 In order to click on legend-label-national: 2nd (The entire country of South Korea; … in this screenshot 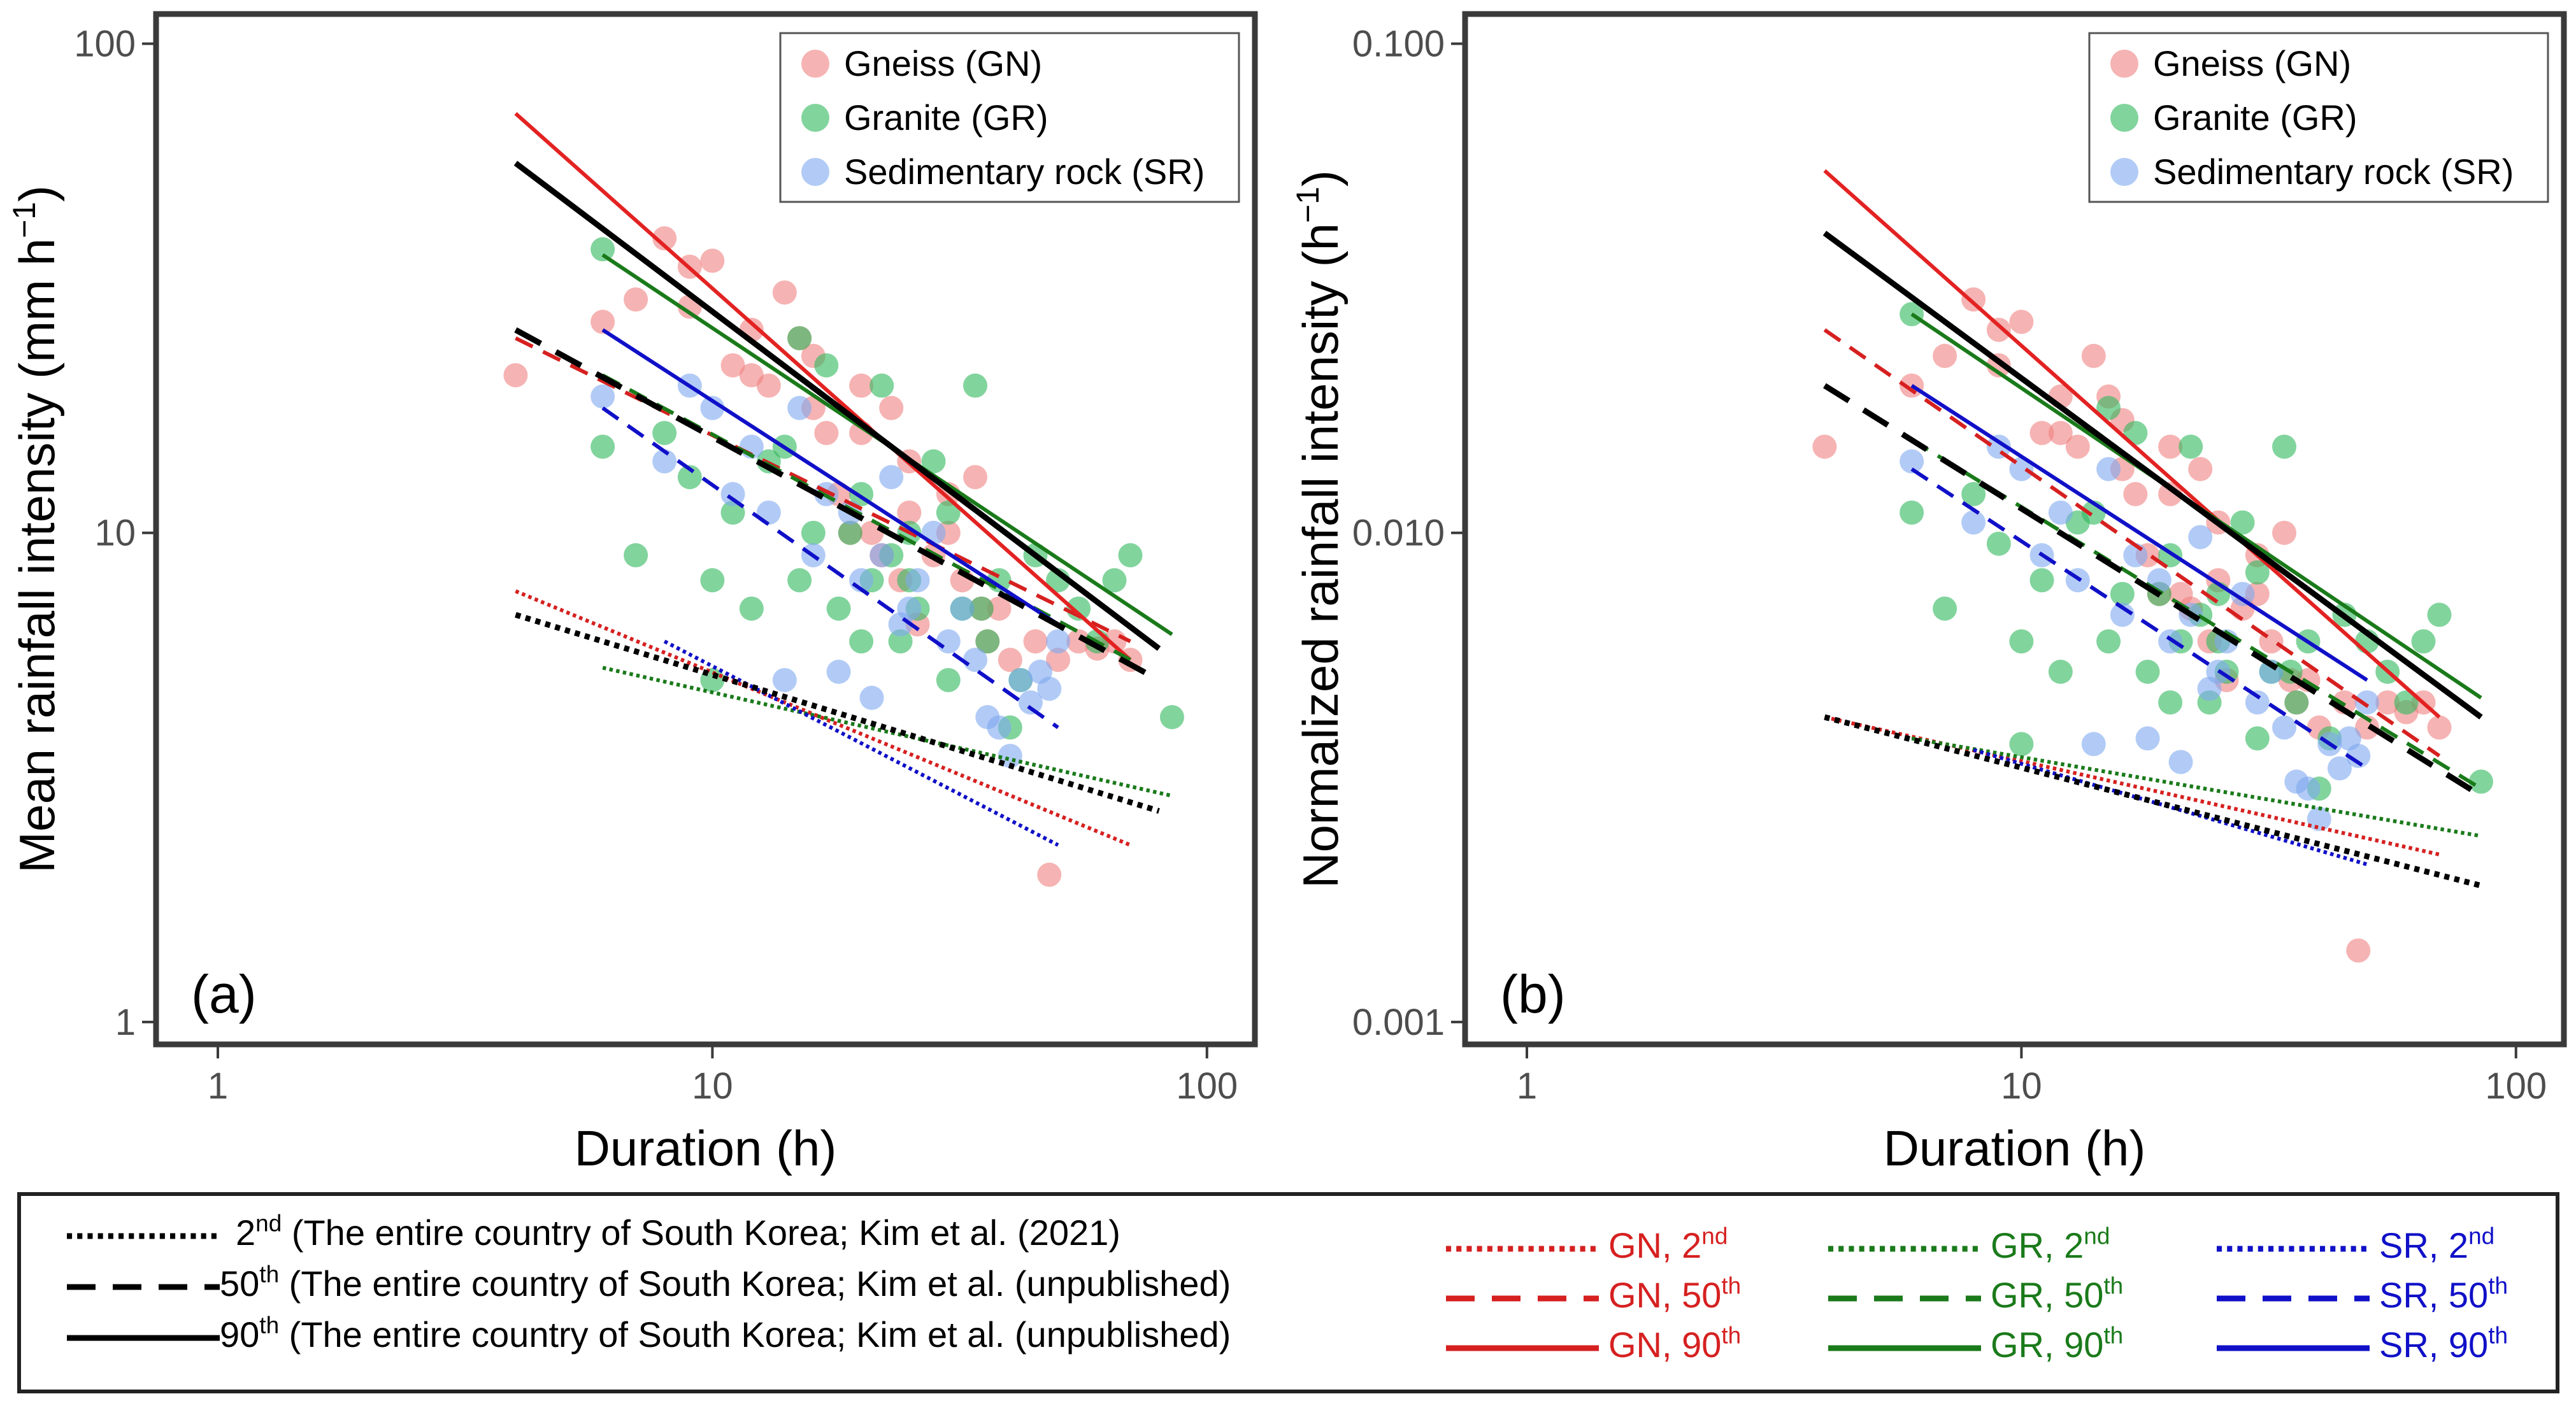, I will do `click(678, 1232)`.